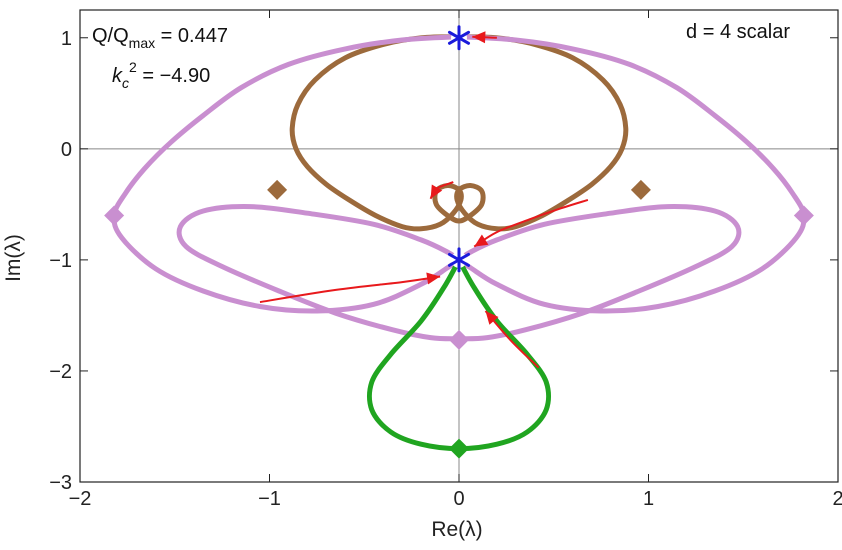 This screenshot has width=842, height=550. I want to click on ratio-annotation: Q/Qmax = 0.447, so click(160, 38).